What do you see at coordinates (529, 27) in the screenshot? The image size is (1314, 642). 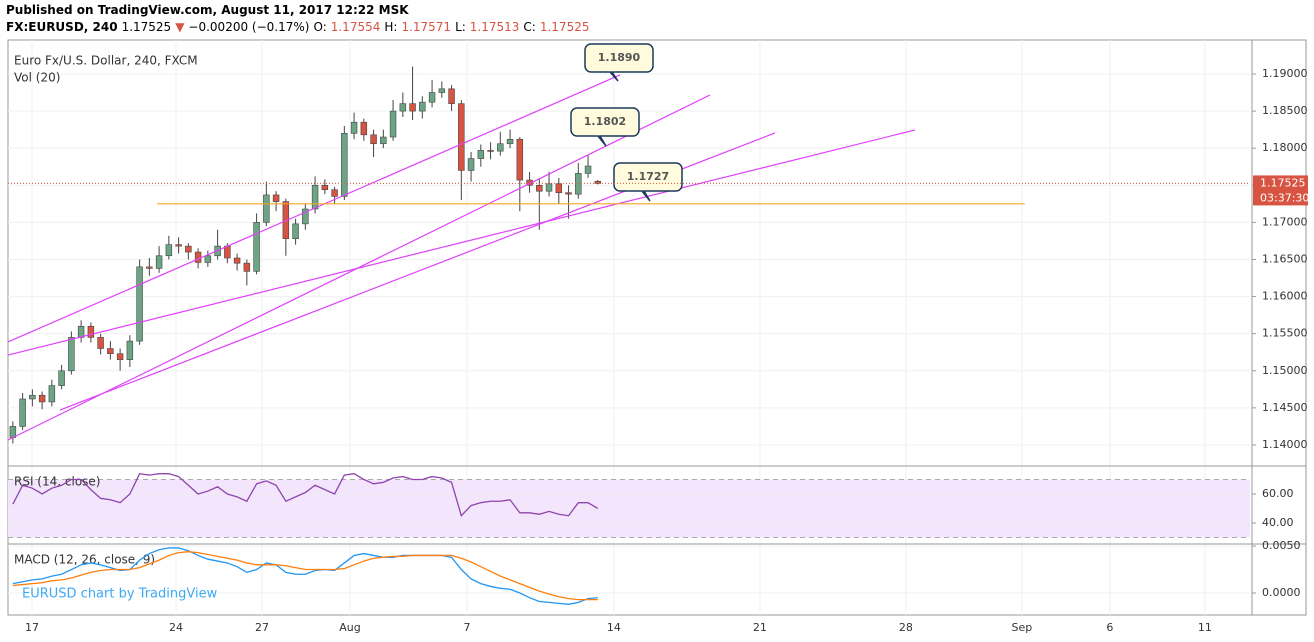 I see `quote-item: C:` at bounding box center [529, 27].